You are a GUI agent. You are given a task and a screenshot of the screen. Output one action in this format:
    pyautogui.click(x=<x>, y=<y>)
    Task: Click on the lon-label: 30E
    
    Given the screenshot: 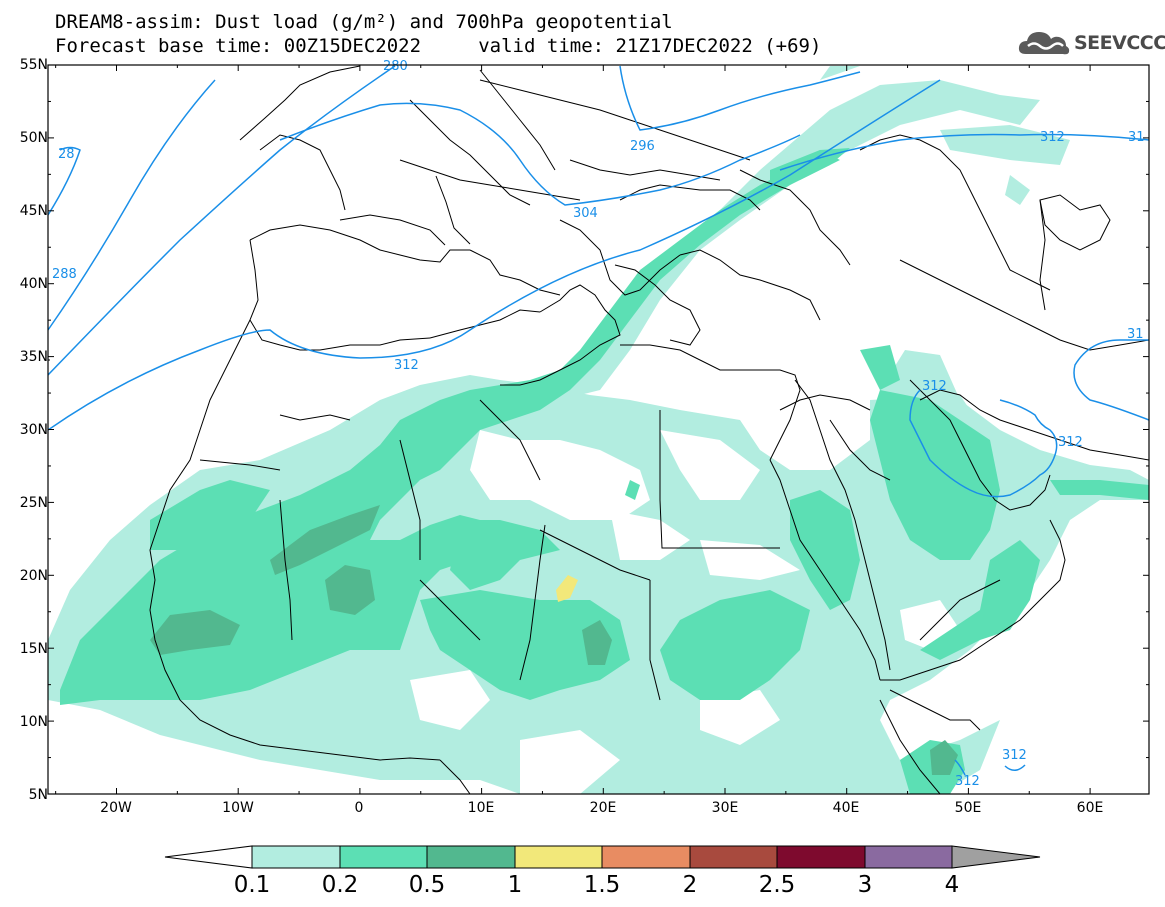 What is the action you would take?
    pyautogui.click(x=725, y=808)
    